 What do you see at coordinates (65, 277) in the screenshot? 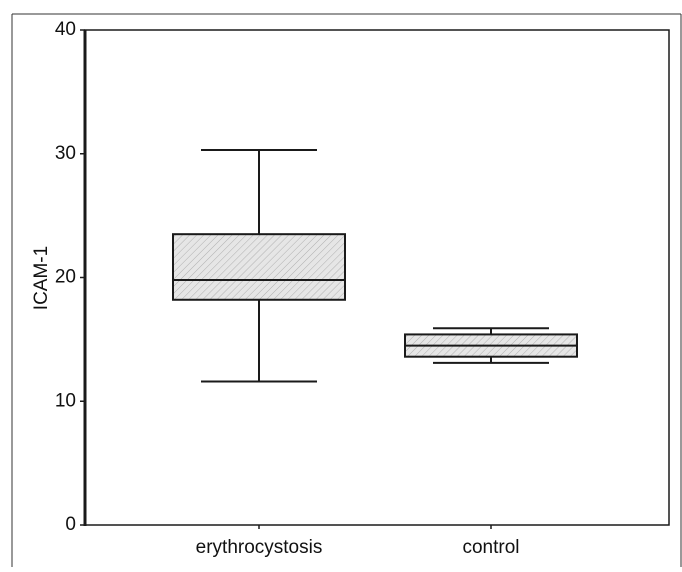
I see `y-tick-label-20: 20` at bounding box center [65, 277].